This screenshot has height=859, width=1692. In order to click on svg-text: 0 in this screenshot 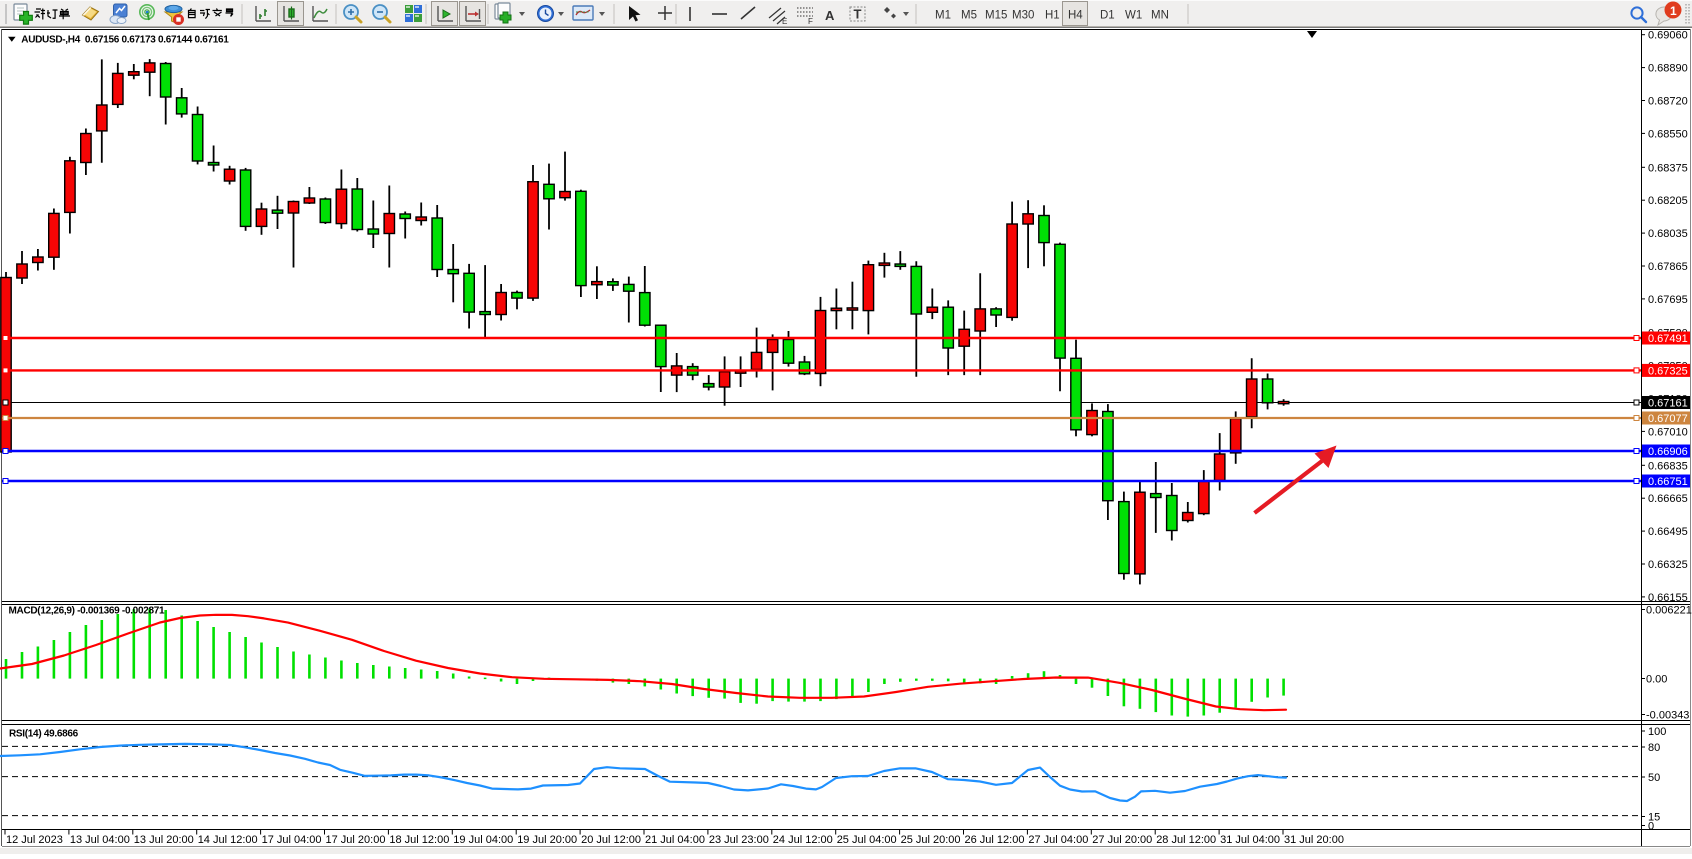, I will do `click(1651, 827)`.